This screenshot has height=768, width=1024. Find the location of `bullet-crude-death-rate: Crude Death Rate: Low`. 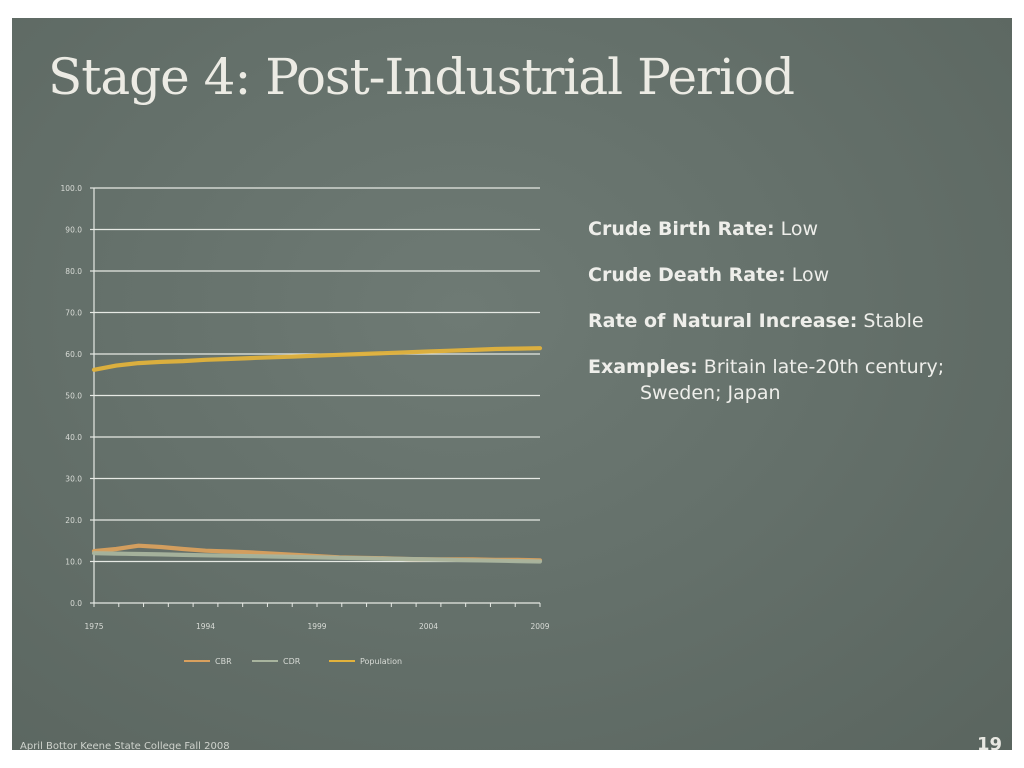

bullet-crude-death-rate: Crude Death Rate: Low is located at coordinates (798, 275).